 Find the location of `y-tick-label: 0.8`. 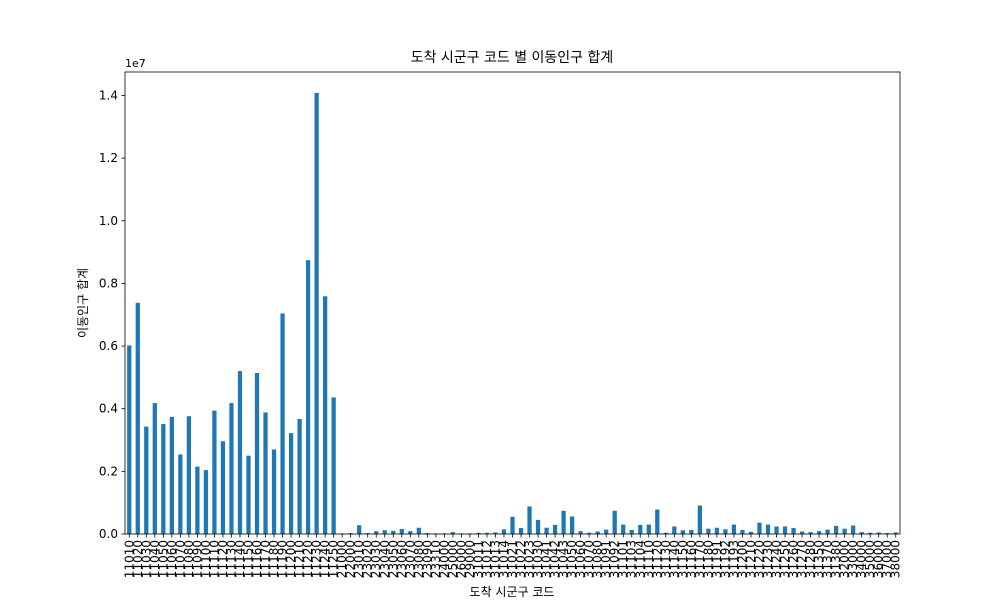

y-tick-label: 0.8 is located at coordinates (108, 283).